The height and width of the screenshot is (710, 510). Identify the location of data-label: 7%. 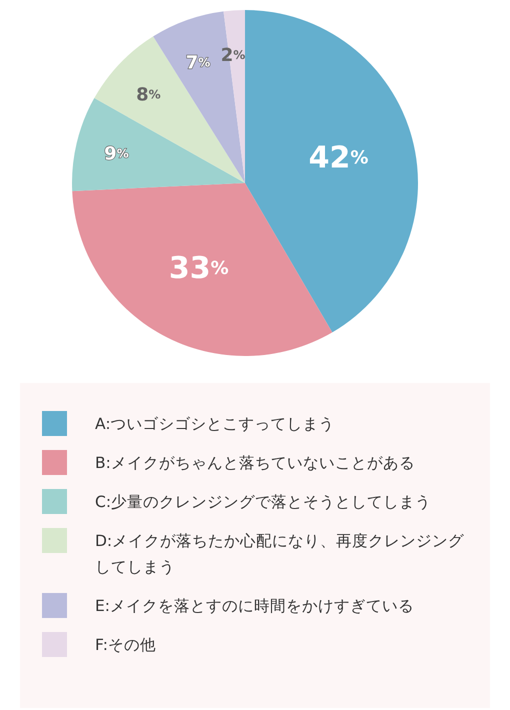
(198, 62).